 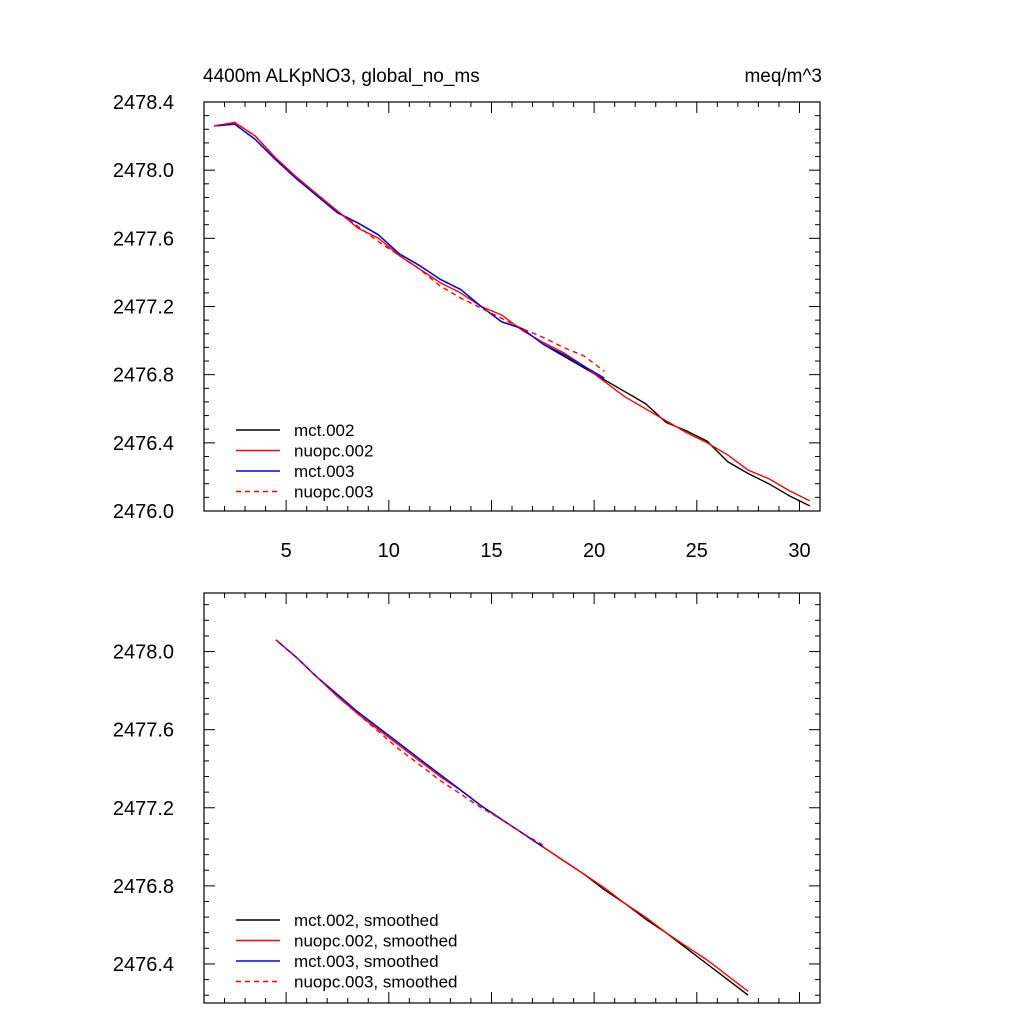 I want to click on chart-title-right-units: meq/m^3, so click(x=783, y=76).